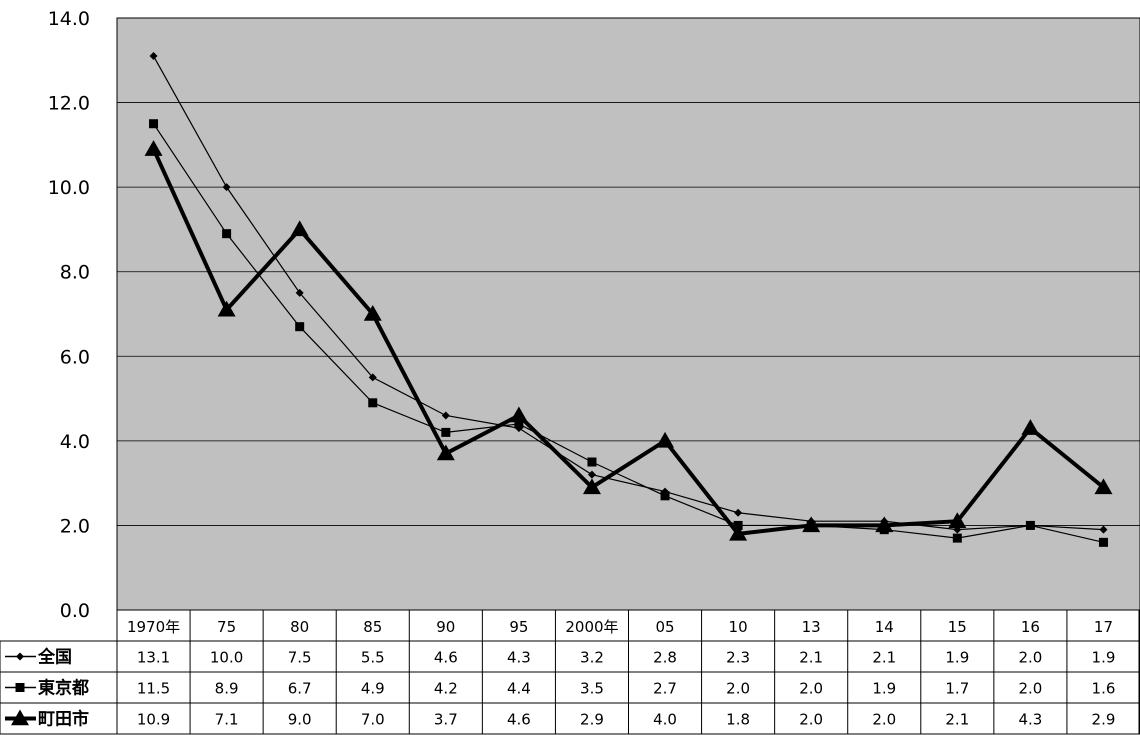 The height and width of the screenshot is (735, 1140). I want to click on y-tick-label: 12.0, so click(69, 104).